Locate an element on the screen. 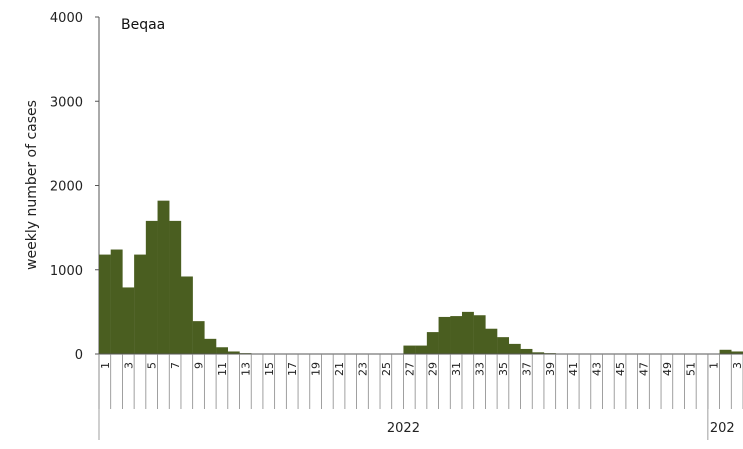 This screenshot has height=449, width=743. x-tick-label: 39 is located at coordinates (550, 369).